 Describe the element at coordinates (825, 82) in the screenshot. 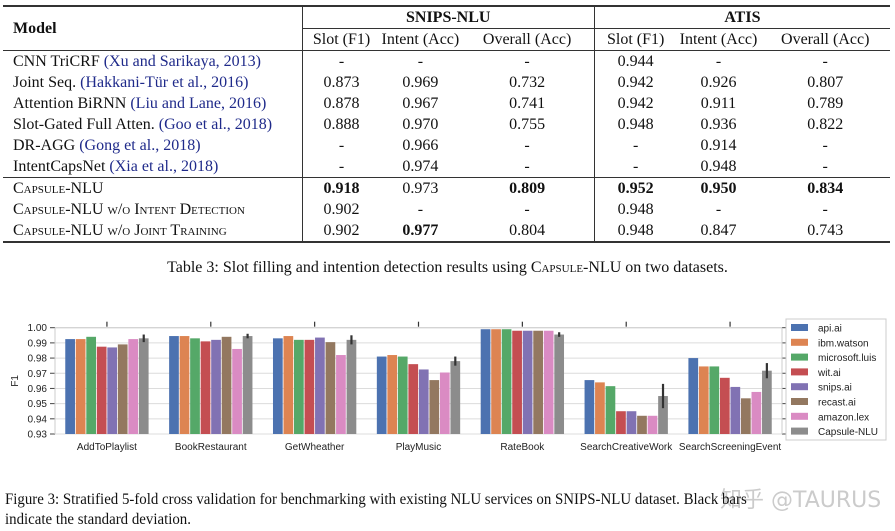

I see `value-cell: 0.807` at that location.